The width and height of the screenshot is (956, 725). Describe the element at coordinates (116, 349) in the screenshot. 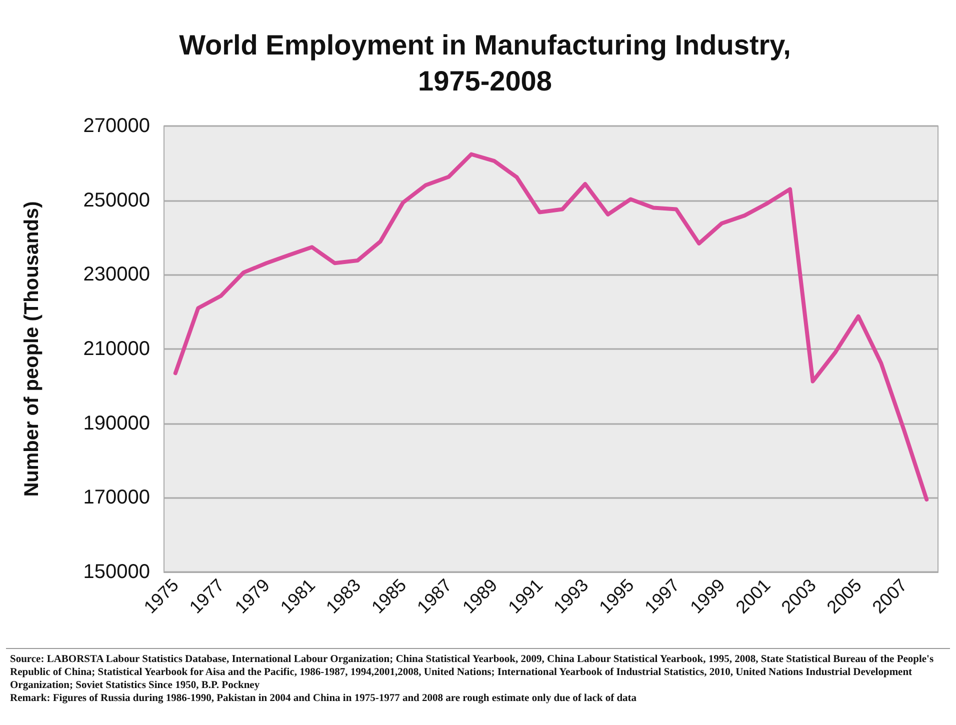

I see `y-tick-label: 210000` at that location.